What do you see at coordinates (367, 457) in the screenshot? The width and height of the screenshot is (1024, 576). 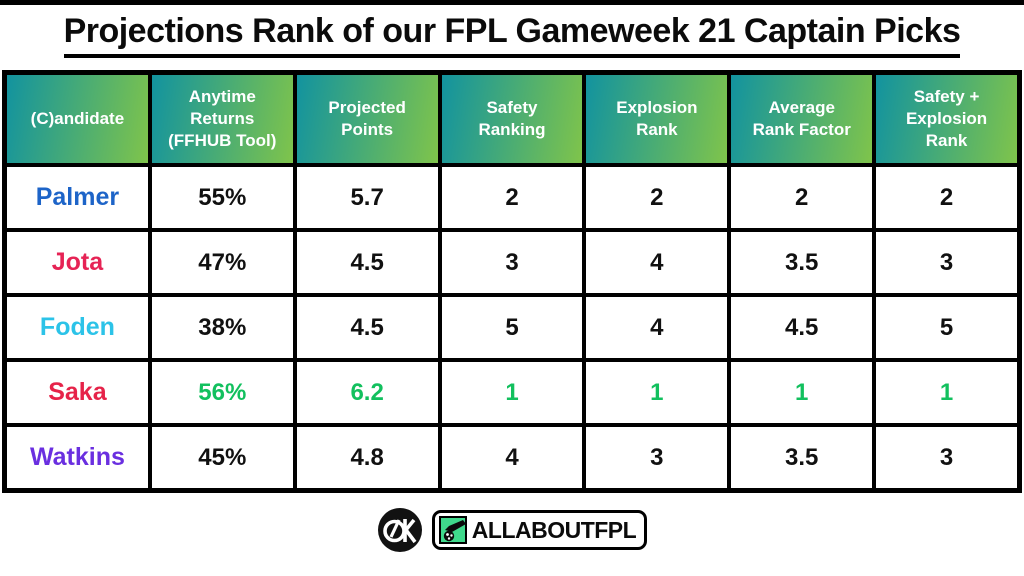 I see `value-cell: 4.8` at bounding box center [367, 457].